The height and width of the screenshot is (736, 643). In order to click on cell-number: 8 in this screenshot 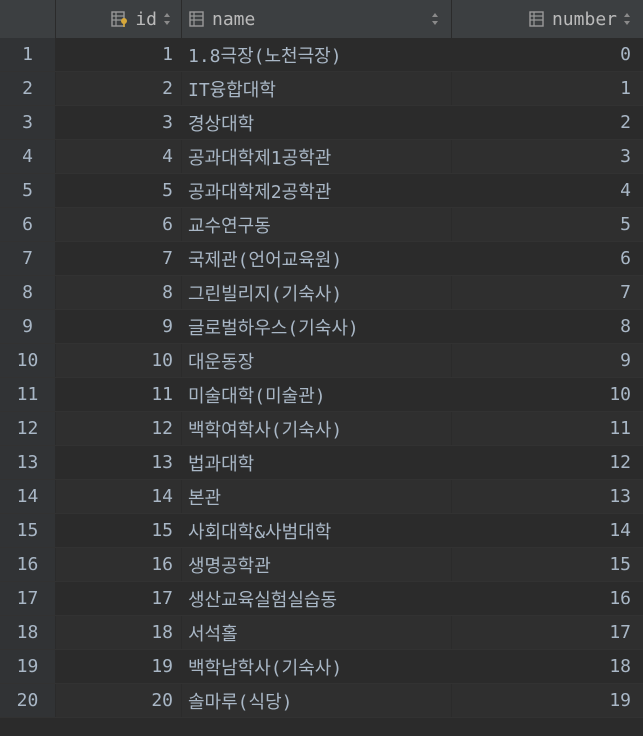, I will do `click(547, 326)`.